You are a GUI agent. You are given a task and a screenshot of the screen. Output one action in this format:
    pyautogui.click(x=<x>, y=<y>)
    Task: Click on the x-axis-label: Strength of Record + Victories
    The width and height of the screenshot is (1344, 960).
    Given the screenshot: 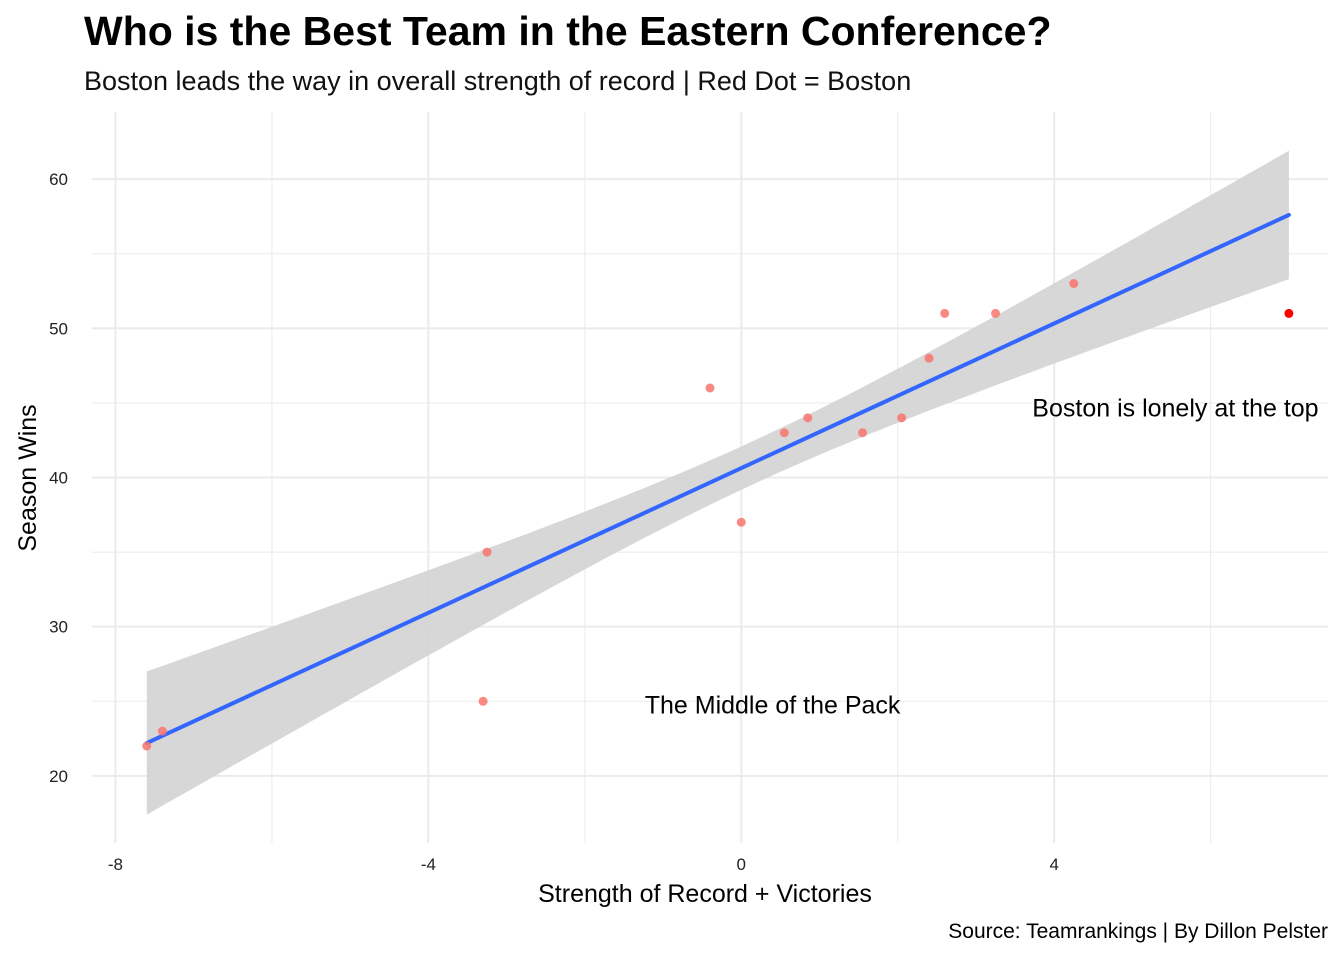 What is the action you would take?
    pyautogui.click(x=705, y=894)
    